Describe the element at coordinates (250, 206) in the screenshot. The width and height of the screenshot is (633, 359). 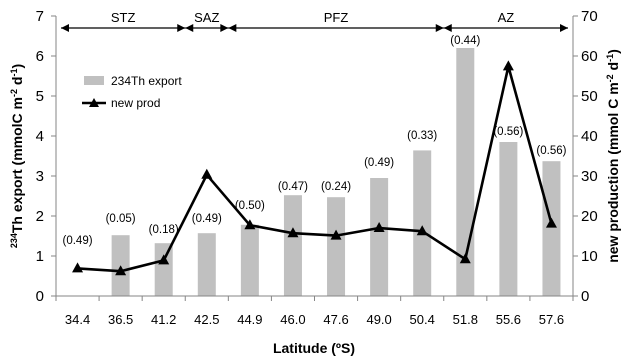
I see `data-label: (0.50)` at that location.